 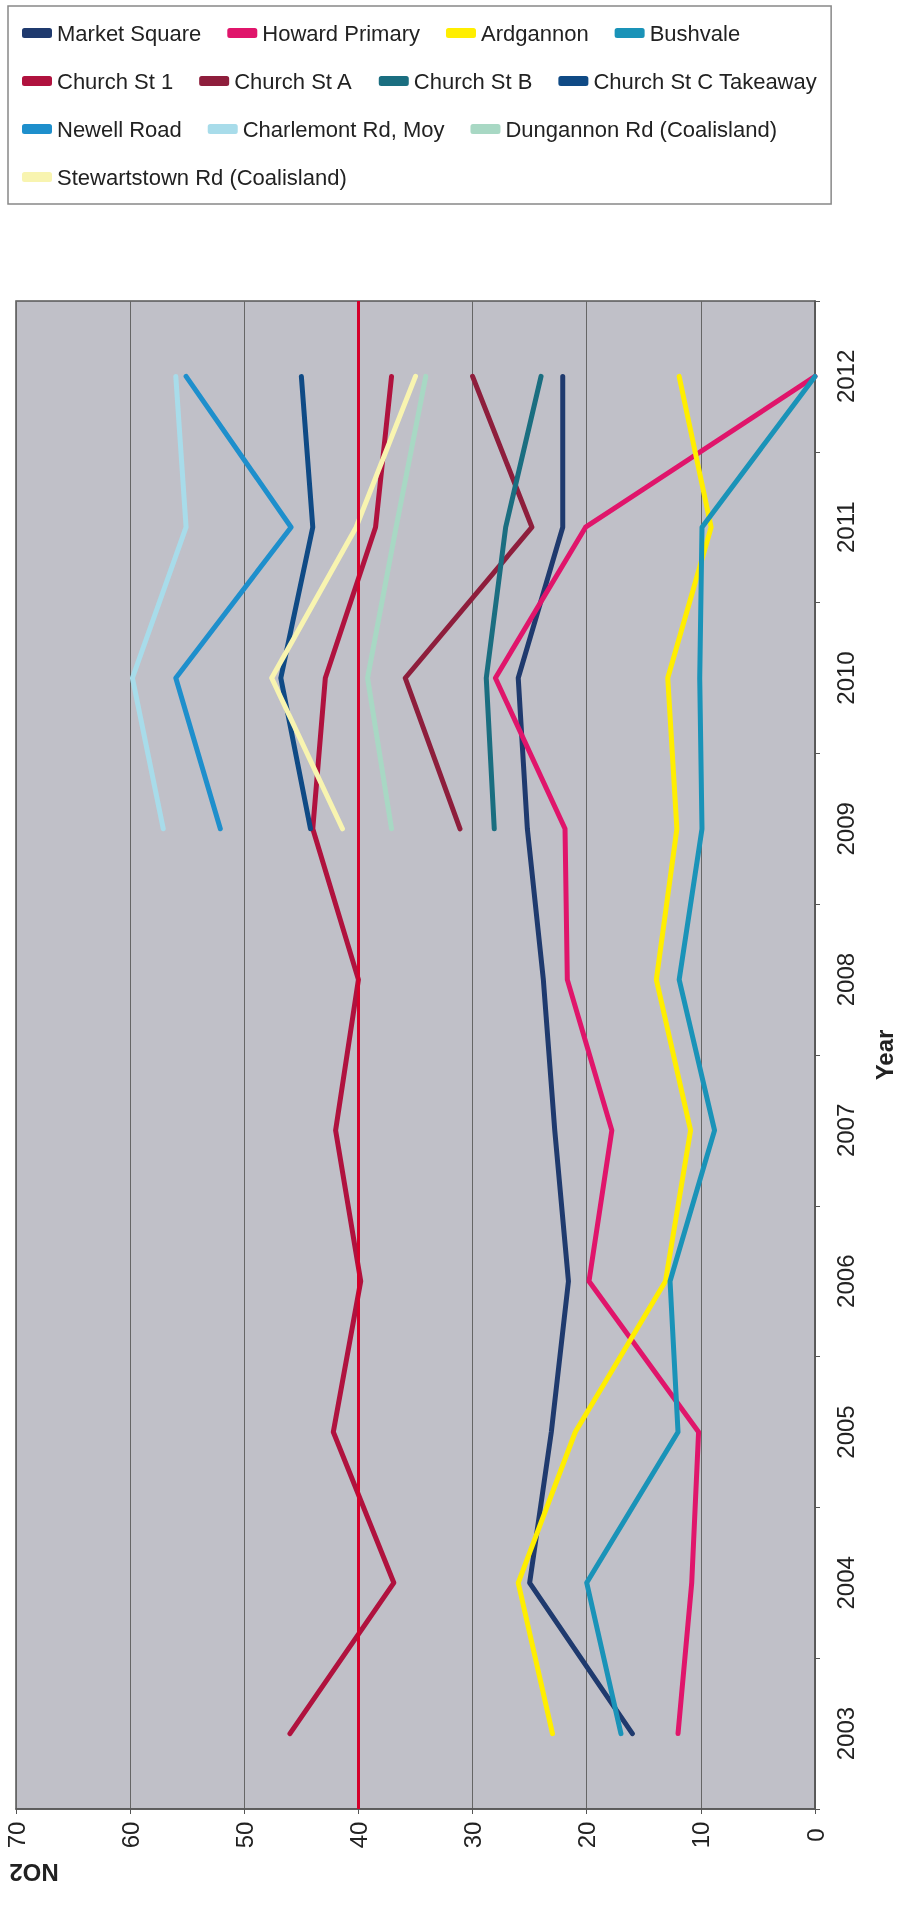 I want to click on y-tick-label: 2004, so click(x=845, y=1583).